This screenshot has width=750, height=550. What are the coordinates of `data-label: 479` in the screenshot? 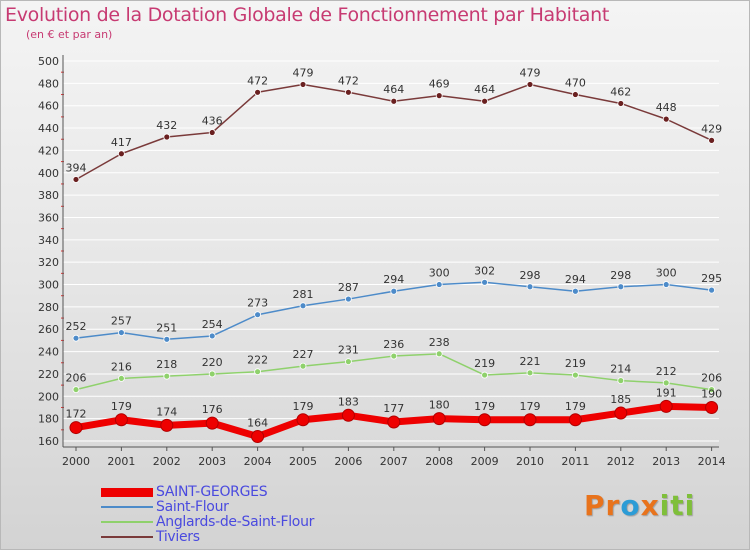 It's located at (303, 72).